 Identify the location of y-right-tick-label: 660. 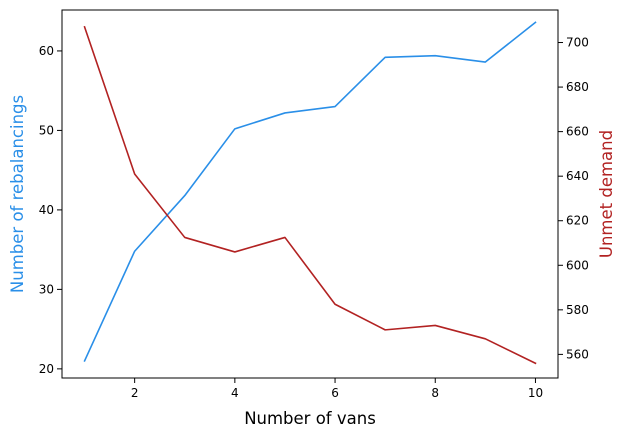
(577, 132).